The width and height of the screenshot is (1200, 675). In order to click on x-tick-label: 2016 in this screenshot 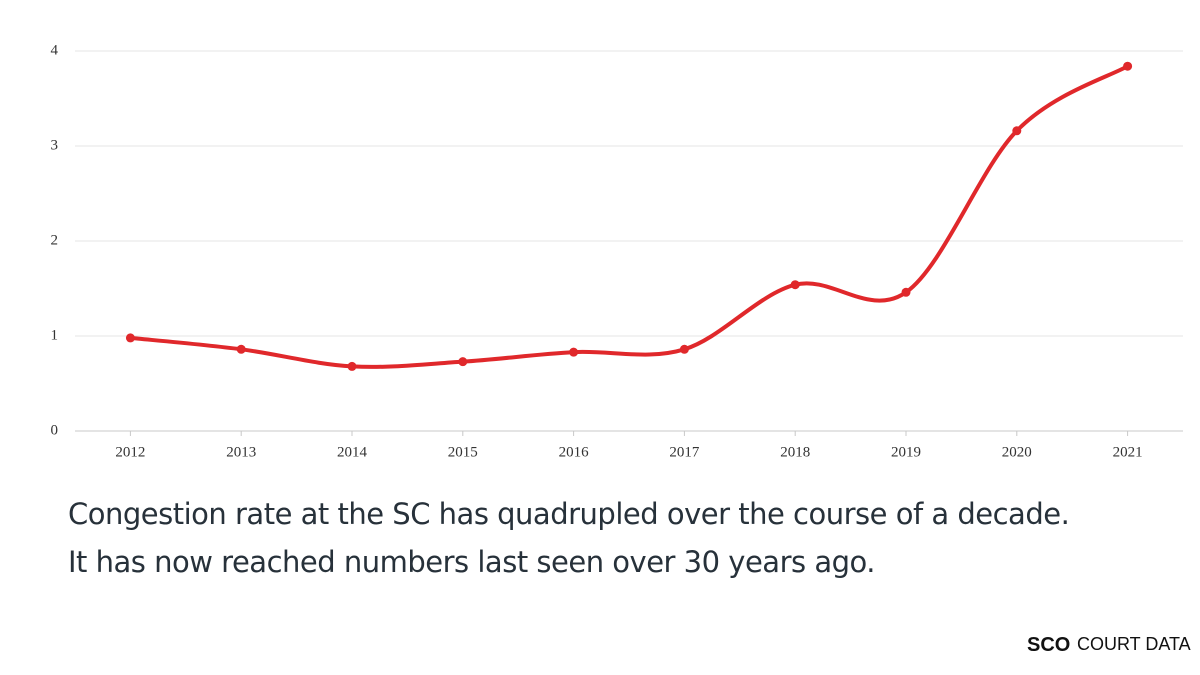, I will do `click(574, 452)`.